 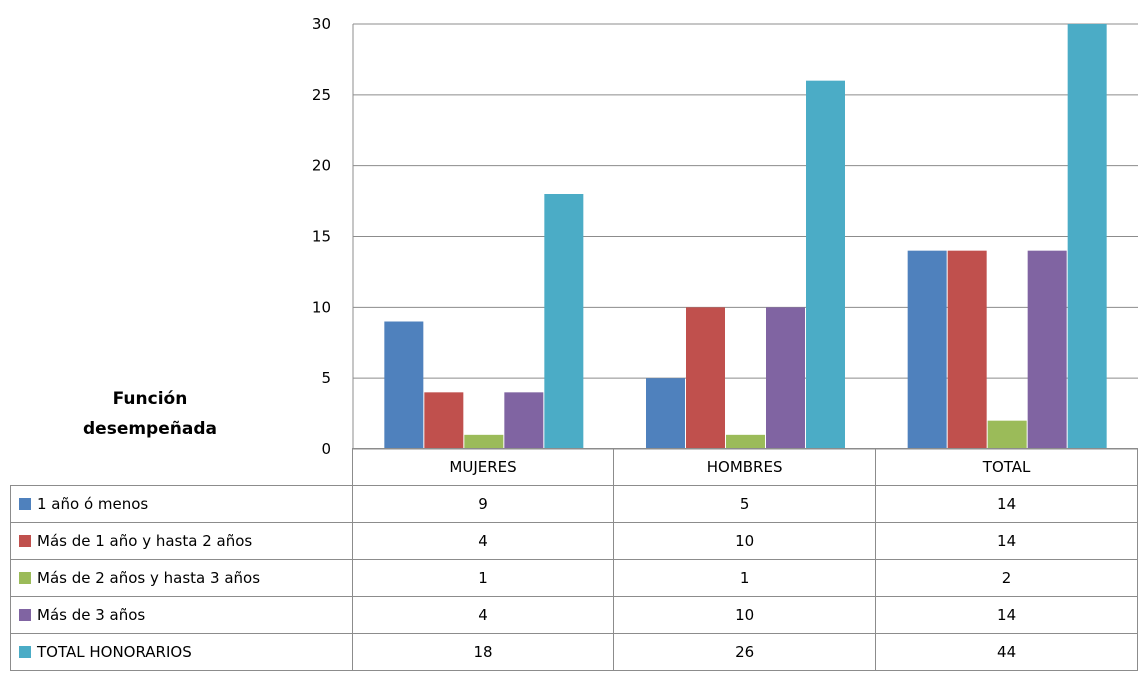 I want to click on table-corner, so click(x=182, y=467).